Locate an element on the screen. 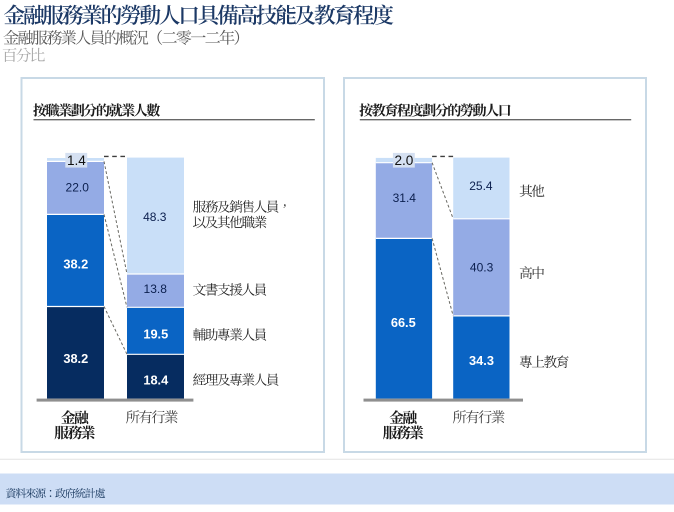 This screenshot has width=674, height=512. svg-text: 31.4 is located at coordinates (405, 198).